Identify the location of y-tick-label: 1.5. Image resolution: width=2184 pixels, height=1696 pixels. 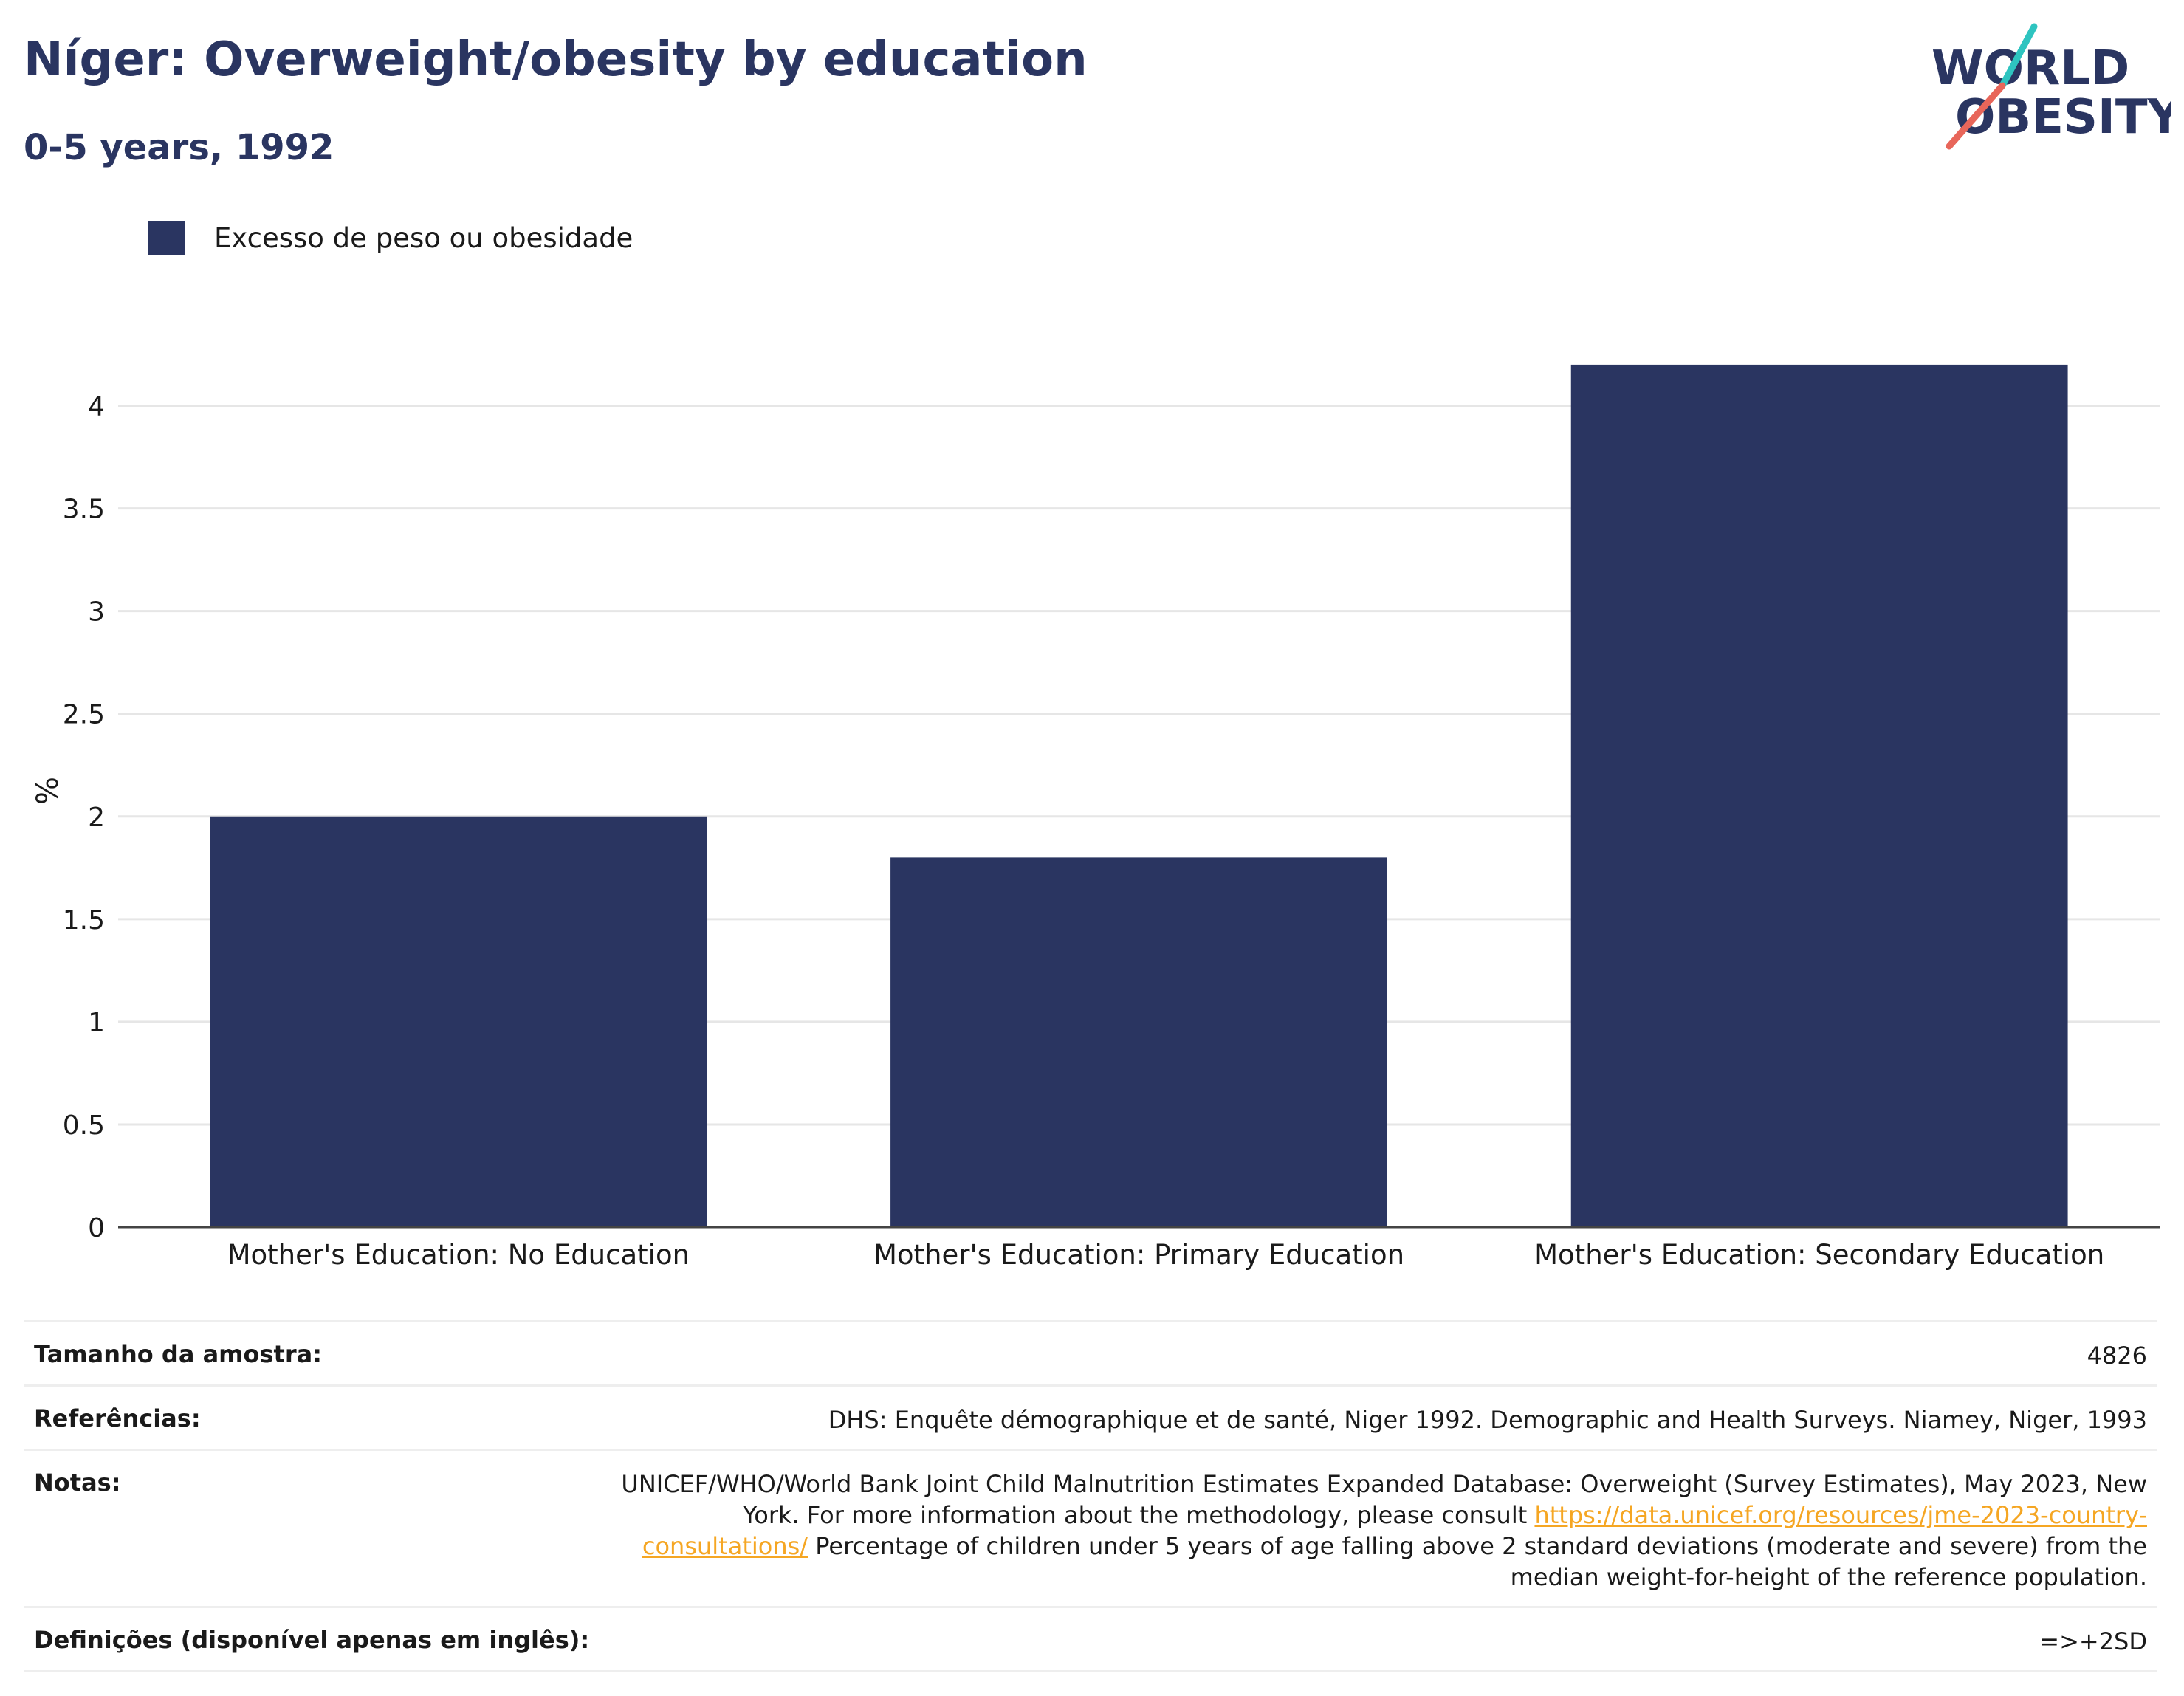
(84, 920).